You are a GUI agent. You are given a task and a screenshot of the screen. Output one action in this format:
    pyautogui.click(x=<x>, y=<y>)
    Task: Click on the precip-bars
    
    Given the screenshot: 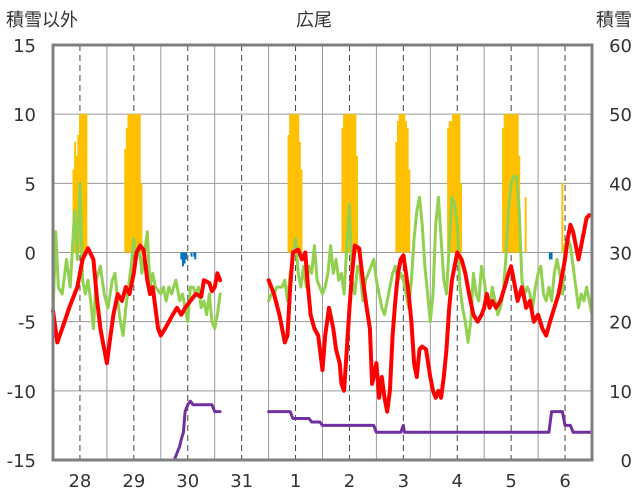 What is the action you would take?
    pyautogui.click(x=366, y=259)
    